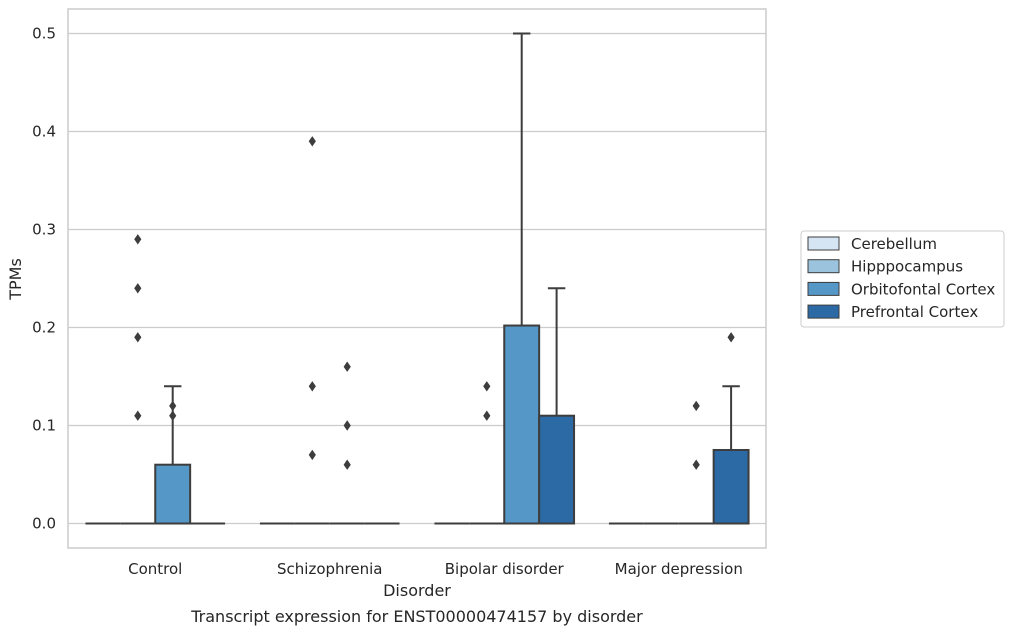 The image size is (1014, 634). What do you see at coordinates (44, 328) in the screenshot?
I see `y-tick-label: 0.2` at bounding box center [44, 328].